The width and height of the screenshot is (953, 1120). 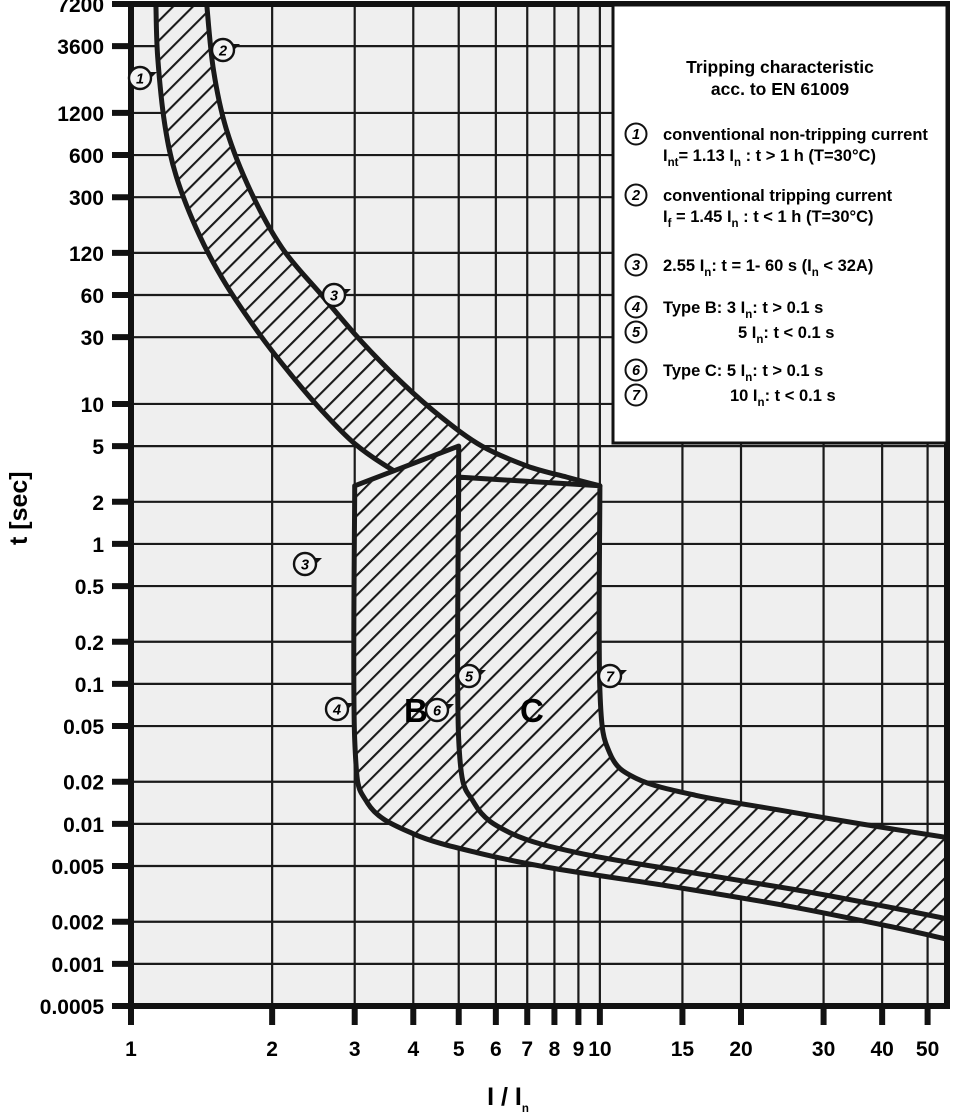 What do you see at coordinates (636, 266) in the screenshot?
I see `legend-marker-3: 3` at bounding box center [636, 266].